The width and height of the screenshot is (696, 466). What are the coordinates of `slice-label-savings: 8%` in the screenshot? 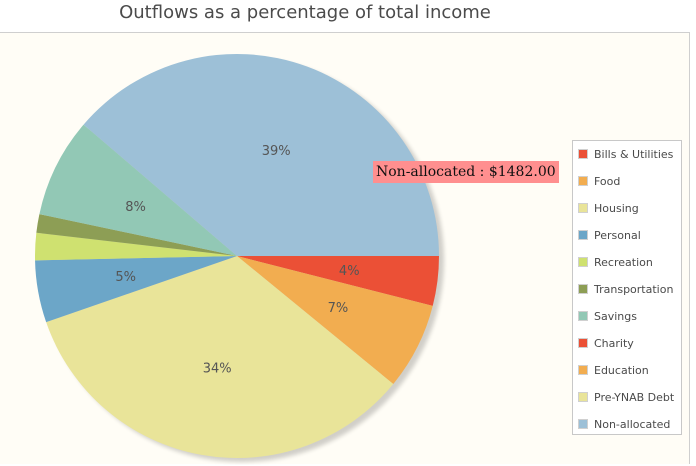 It's located at (135, 207).